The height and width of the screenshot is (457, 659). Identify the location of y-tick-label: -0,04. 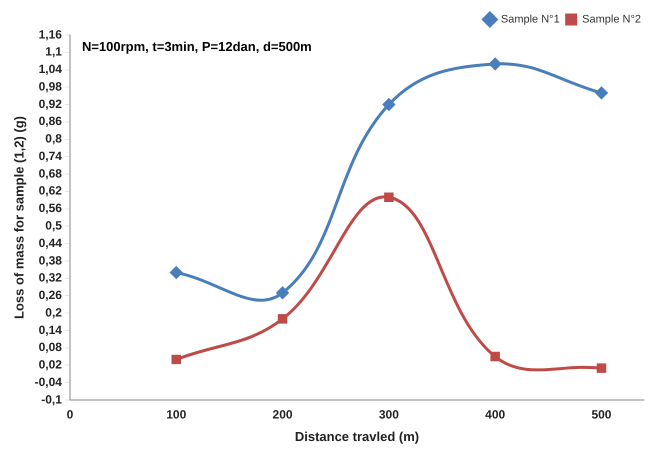
(48, 381).